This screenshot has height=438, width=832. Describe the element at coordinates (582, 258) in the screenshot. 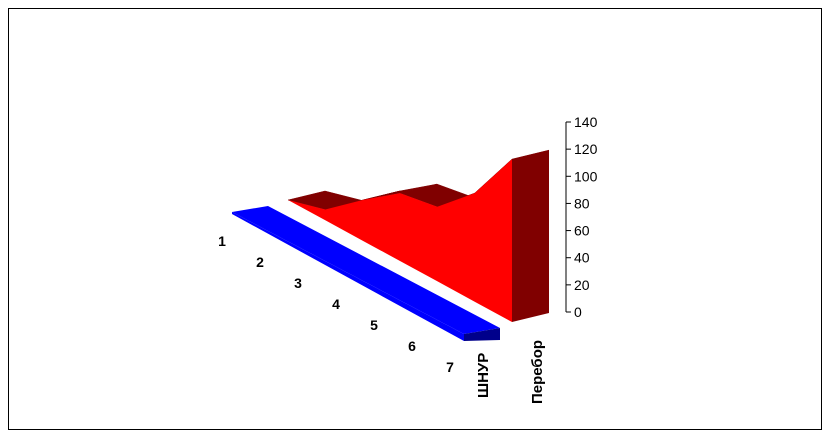

I see `y-tick-label-40: 40` at that location.